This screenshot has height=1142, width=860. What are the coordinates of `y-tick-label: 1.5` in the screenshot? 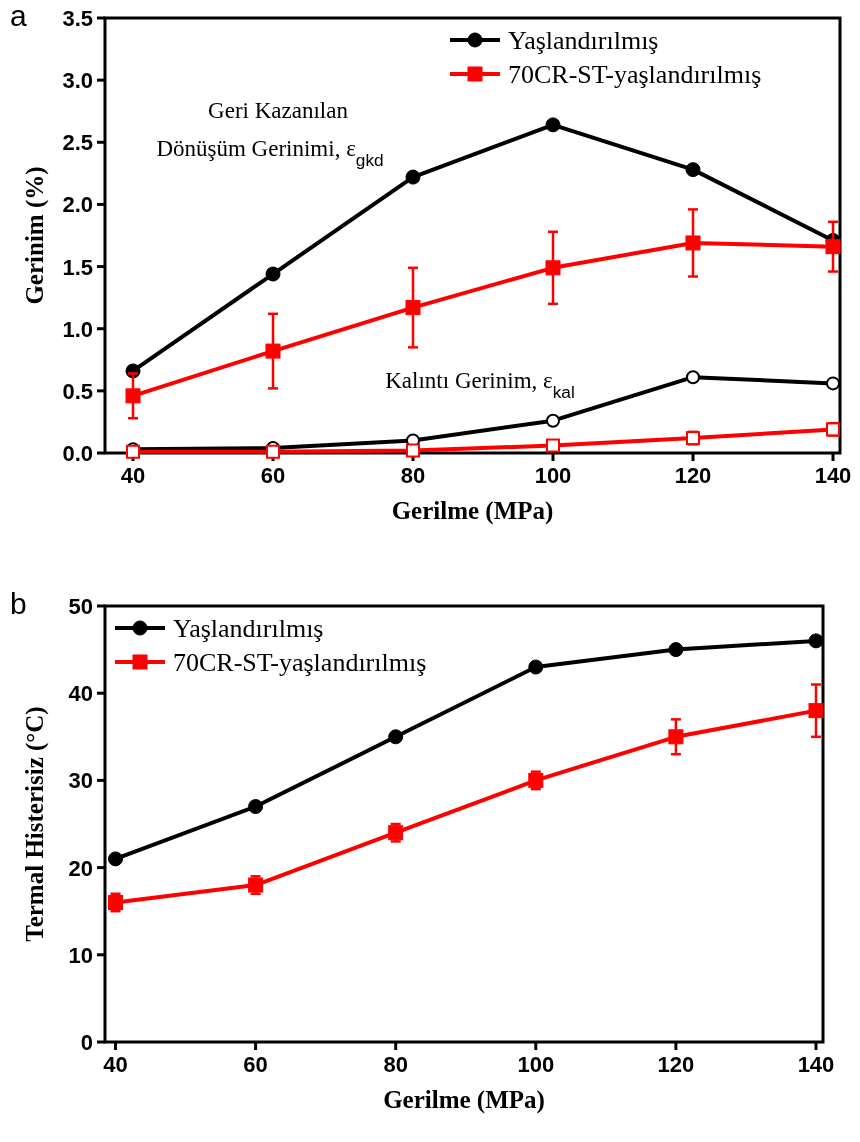 It's located at (77, 267).